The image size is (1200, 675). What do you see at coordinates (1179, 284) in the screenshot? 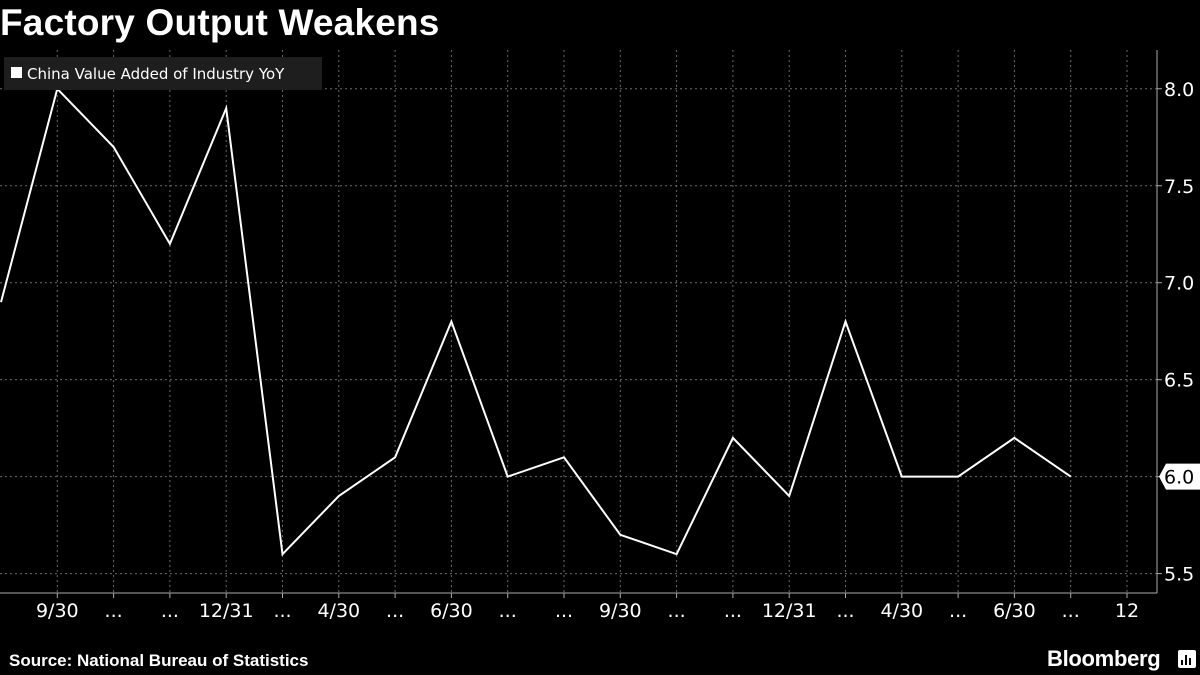
I see `y-tick-label: 7.0` at bounding box center [1179, 284].